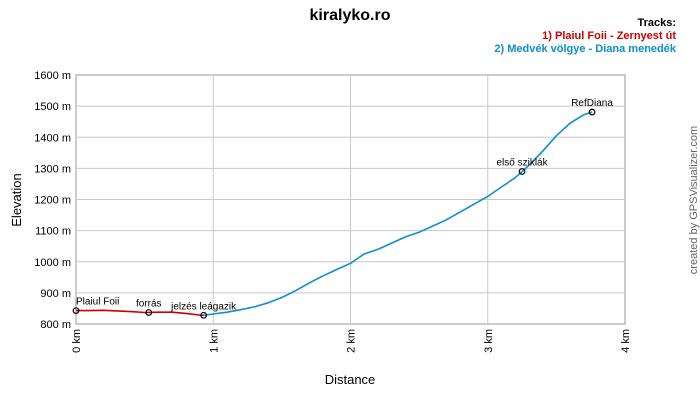 The width and height of the screenshot is (700, 400). What do you see at coordinates (52, 76) in the screenshot?
I see `y-tick-label: 1600 m` at bounding box center [52, 76].